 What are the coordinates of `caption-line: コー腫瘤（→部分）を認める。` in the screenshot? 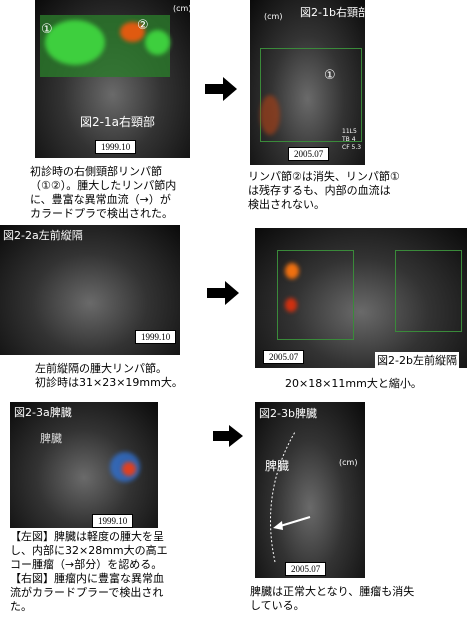 It's located at (86, 564).